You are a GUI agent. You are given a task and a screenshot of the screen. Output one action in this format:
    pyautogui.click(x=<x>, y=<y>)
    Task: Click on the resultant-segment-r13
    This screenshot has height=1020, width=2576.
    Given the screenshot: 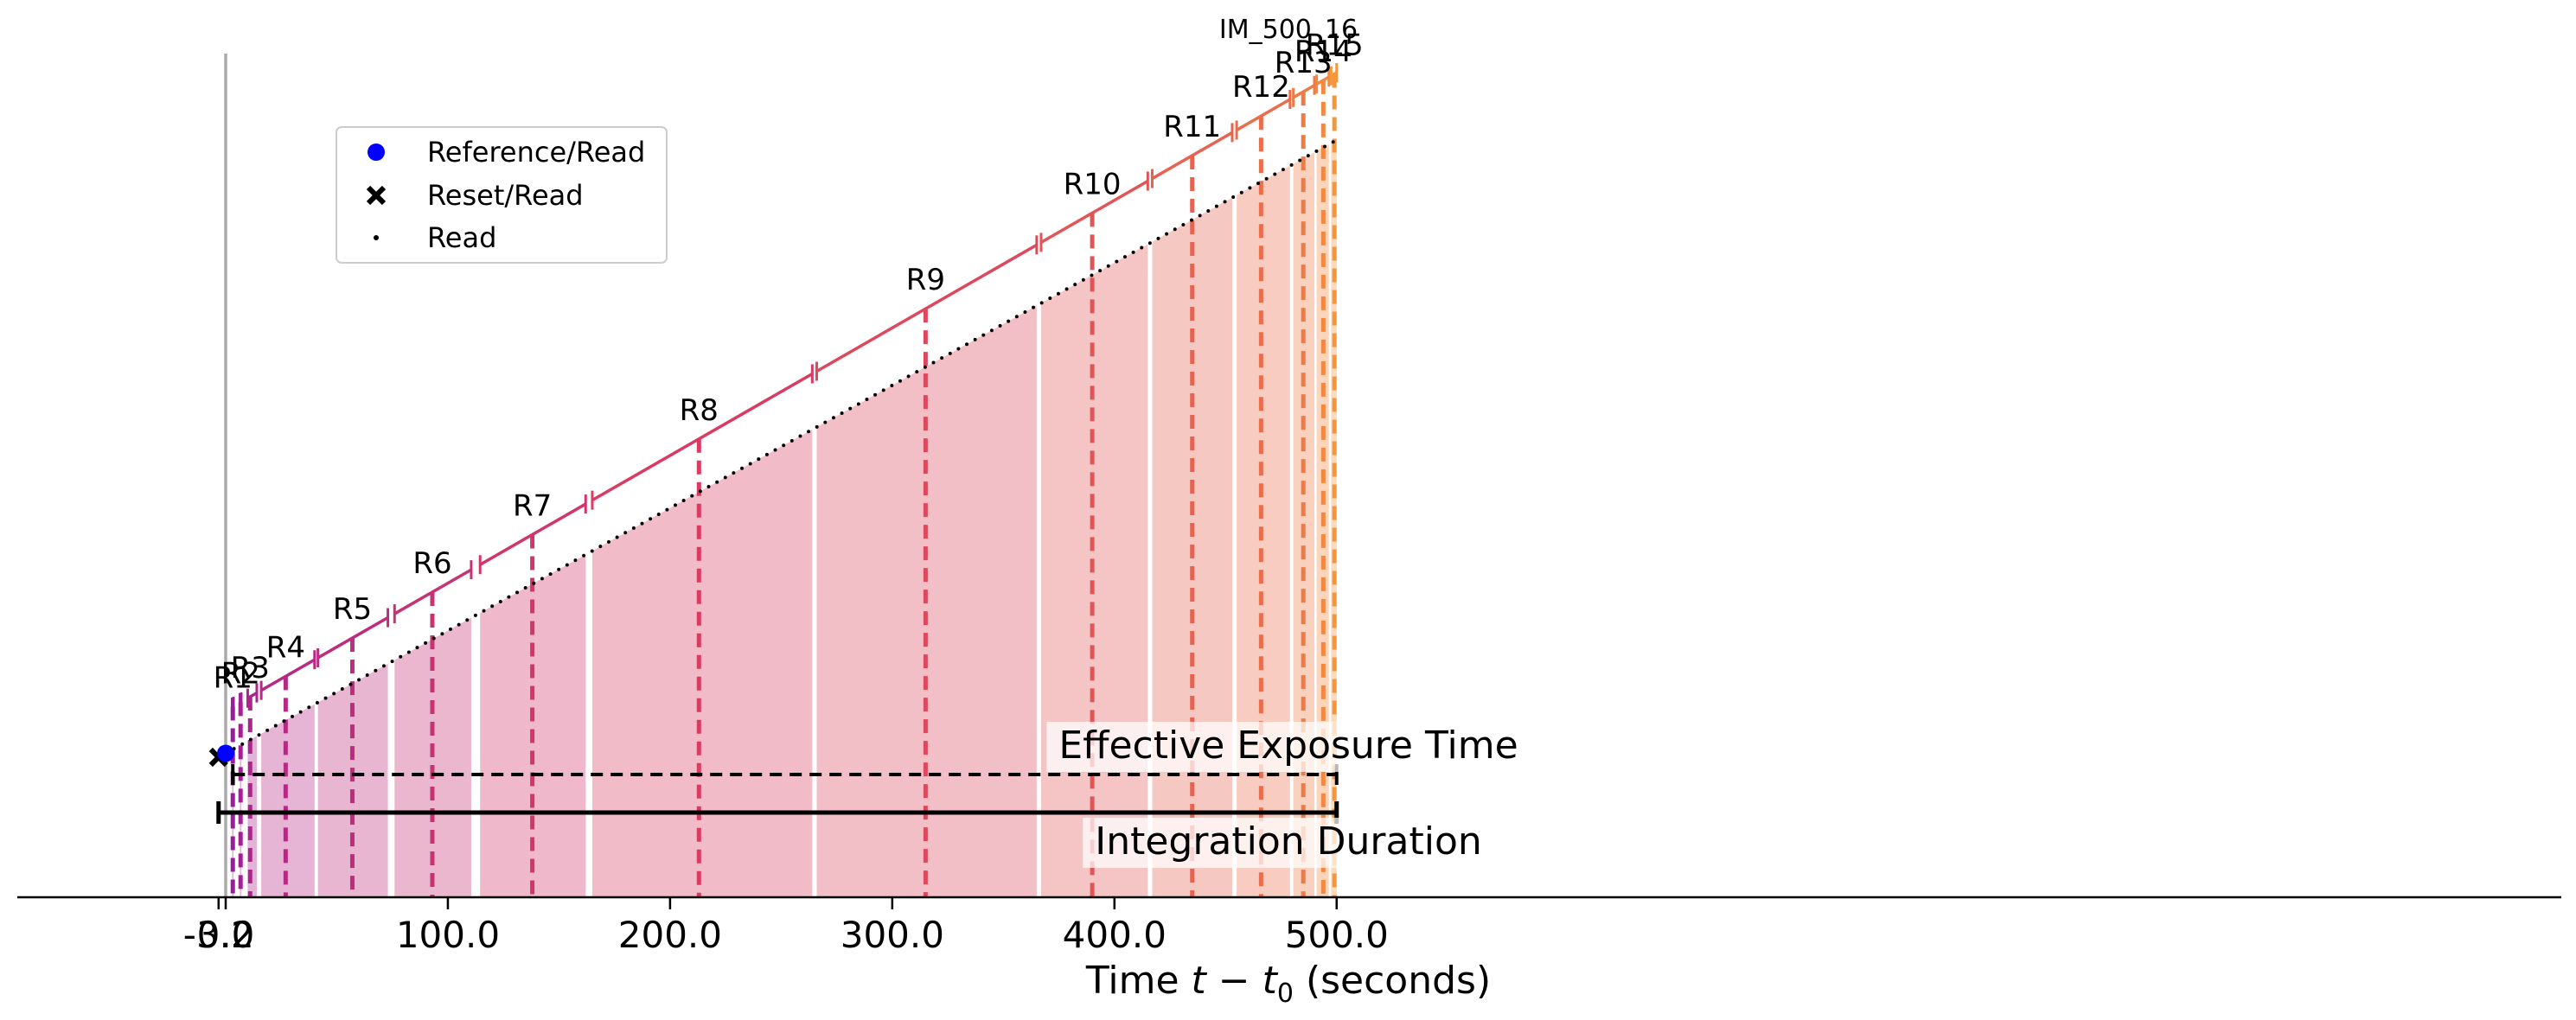 What is the action you would take?
    pyautogui.click(x=1304, y=92)
    